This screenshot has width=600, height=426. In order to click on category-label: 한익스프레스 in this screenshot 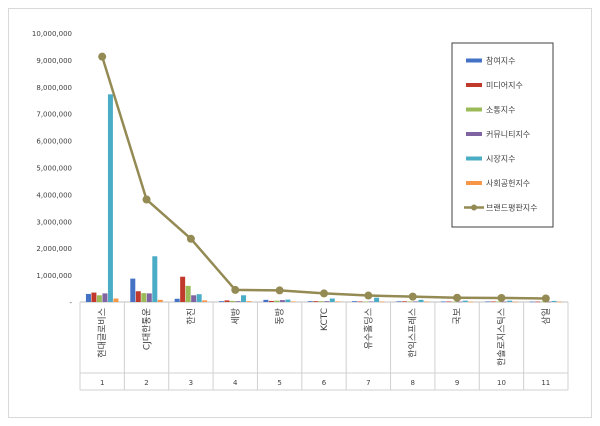, I will do `click(413, 333)`.